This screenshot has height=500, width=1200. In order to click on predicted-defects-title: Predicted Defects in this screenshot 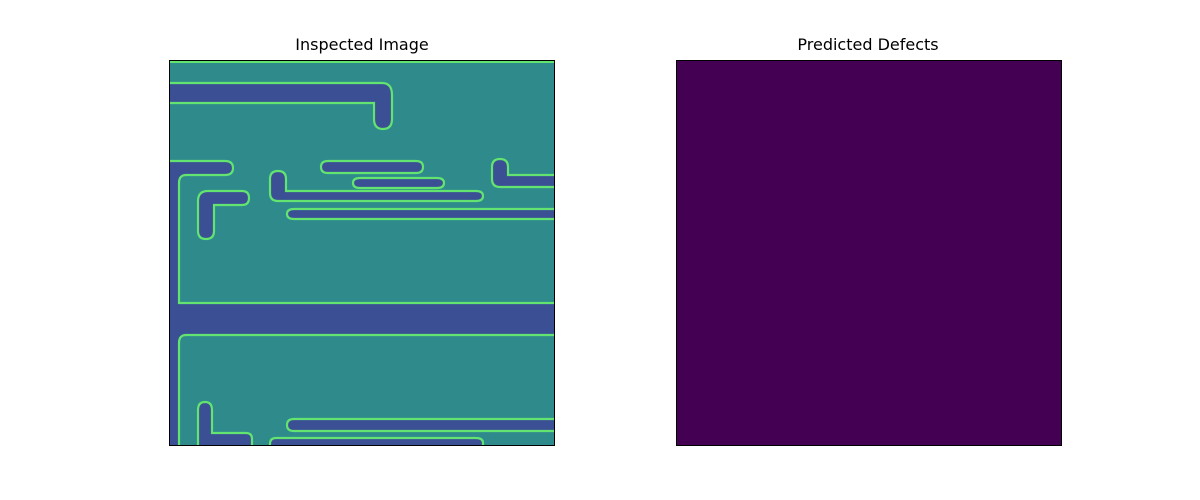, I will do `click(868, 44)`.